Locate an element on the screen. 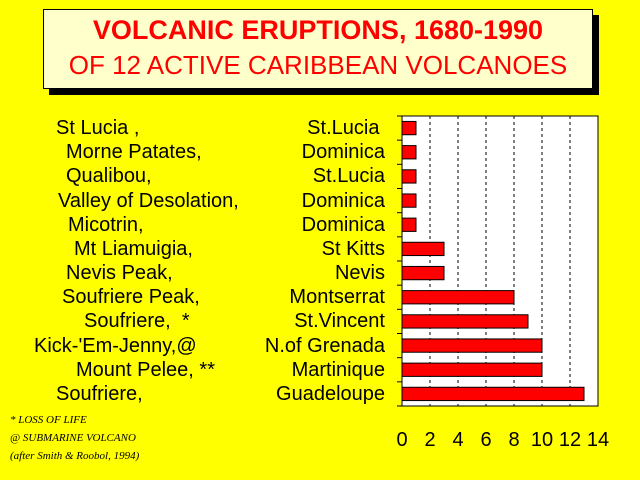  x-tick-label: 0 is located at coordinates (401, 440).